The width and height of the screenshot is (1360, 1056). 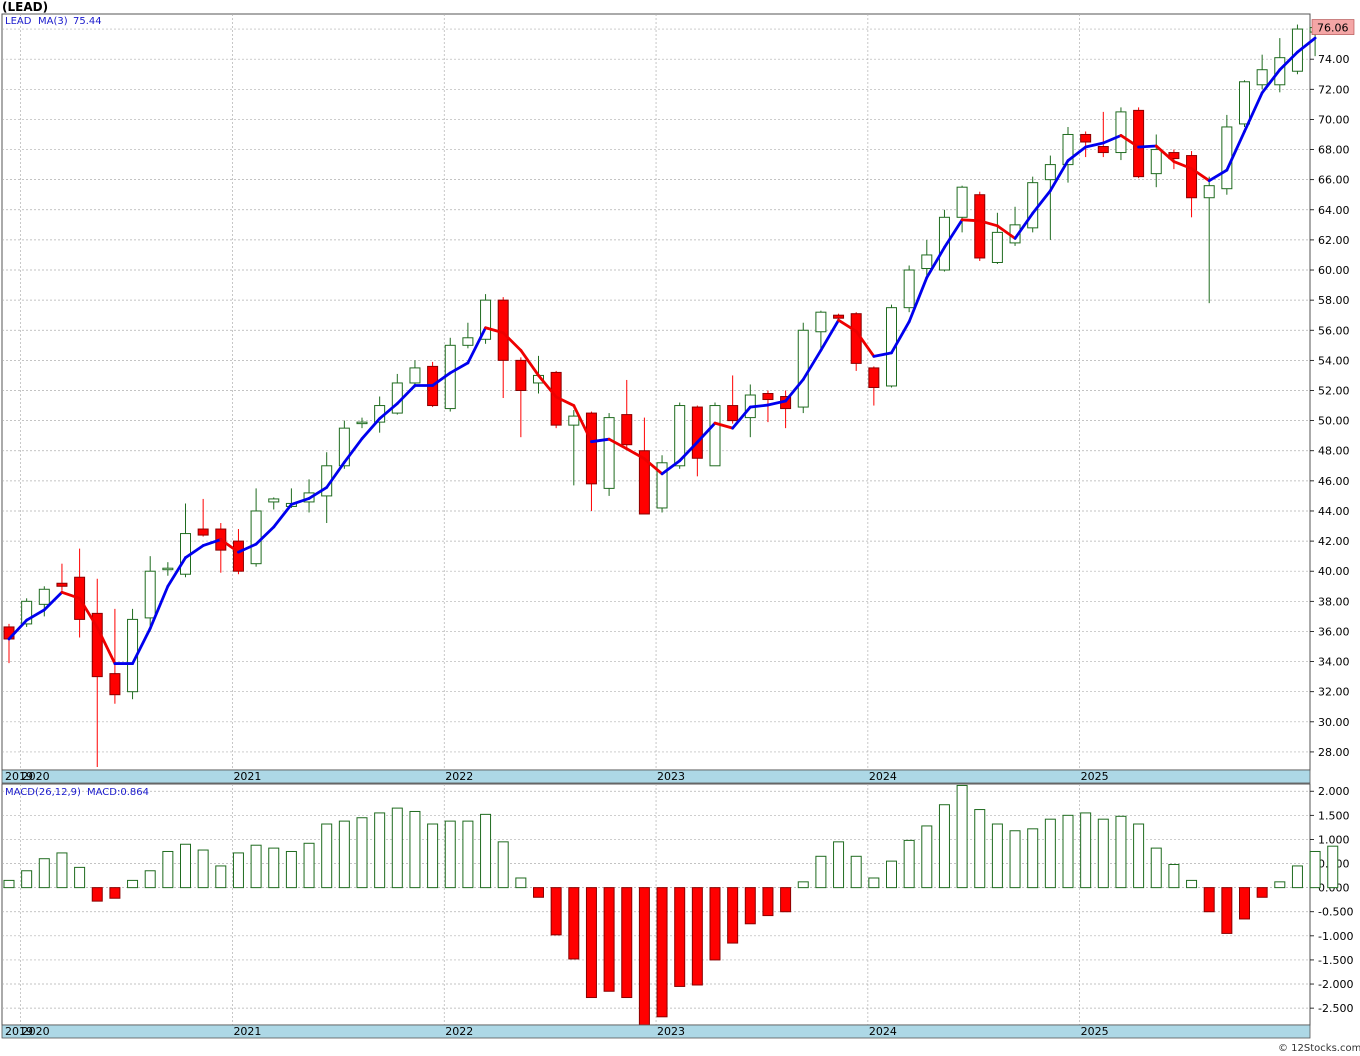 What do you see at coordinates (1319, 1048) in the screenshot?
I see `site-credit: © 12Stocks.com` at bounding box center [1319, 1048].